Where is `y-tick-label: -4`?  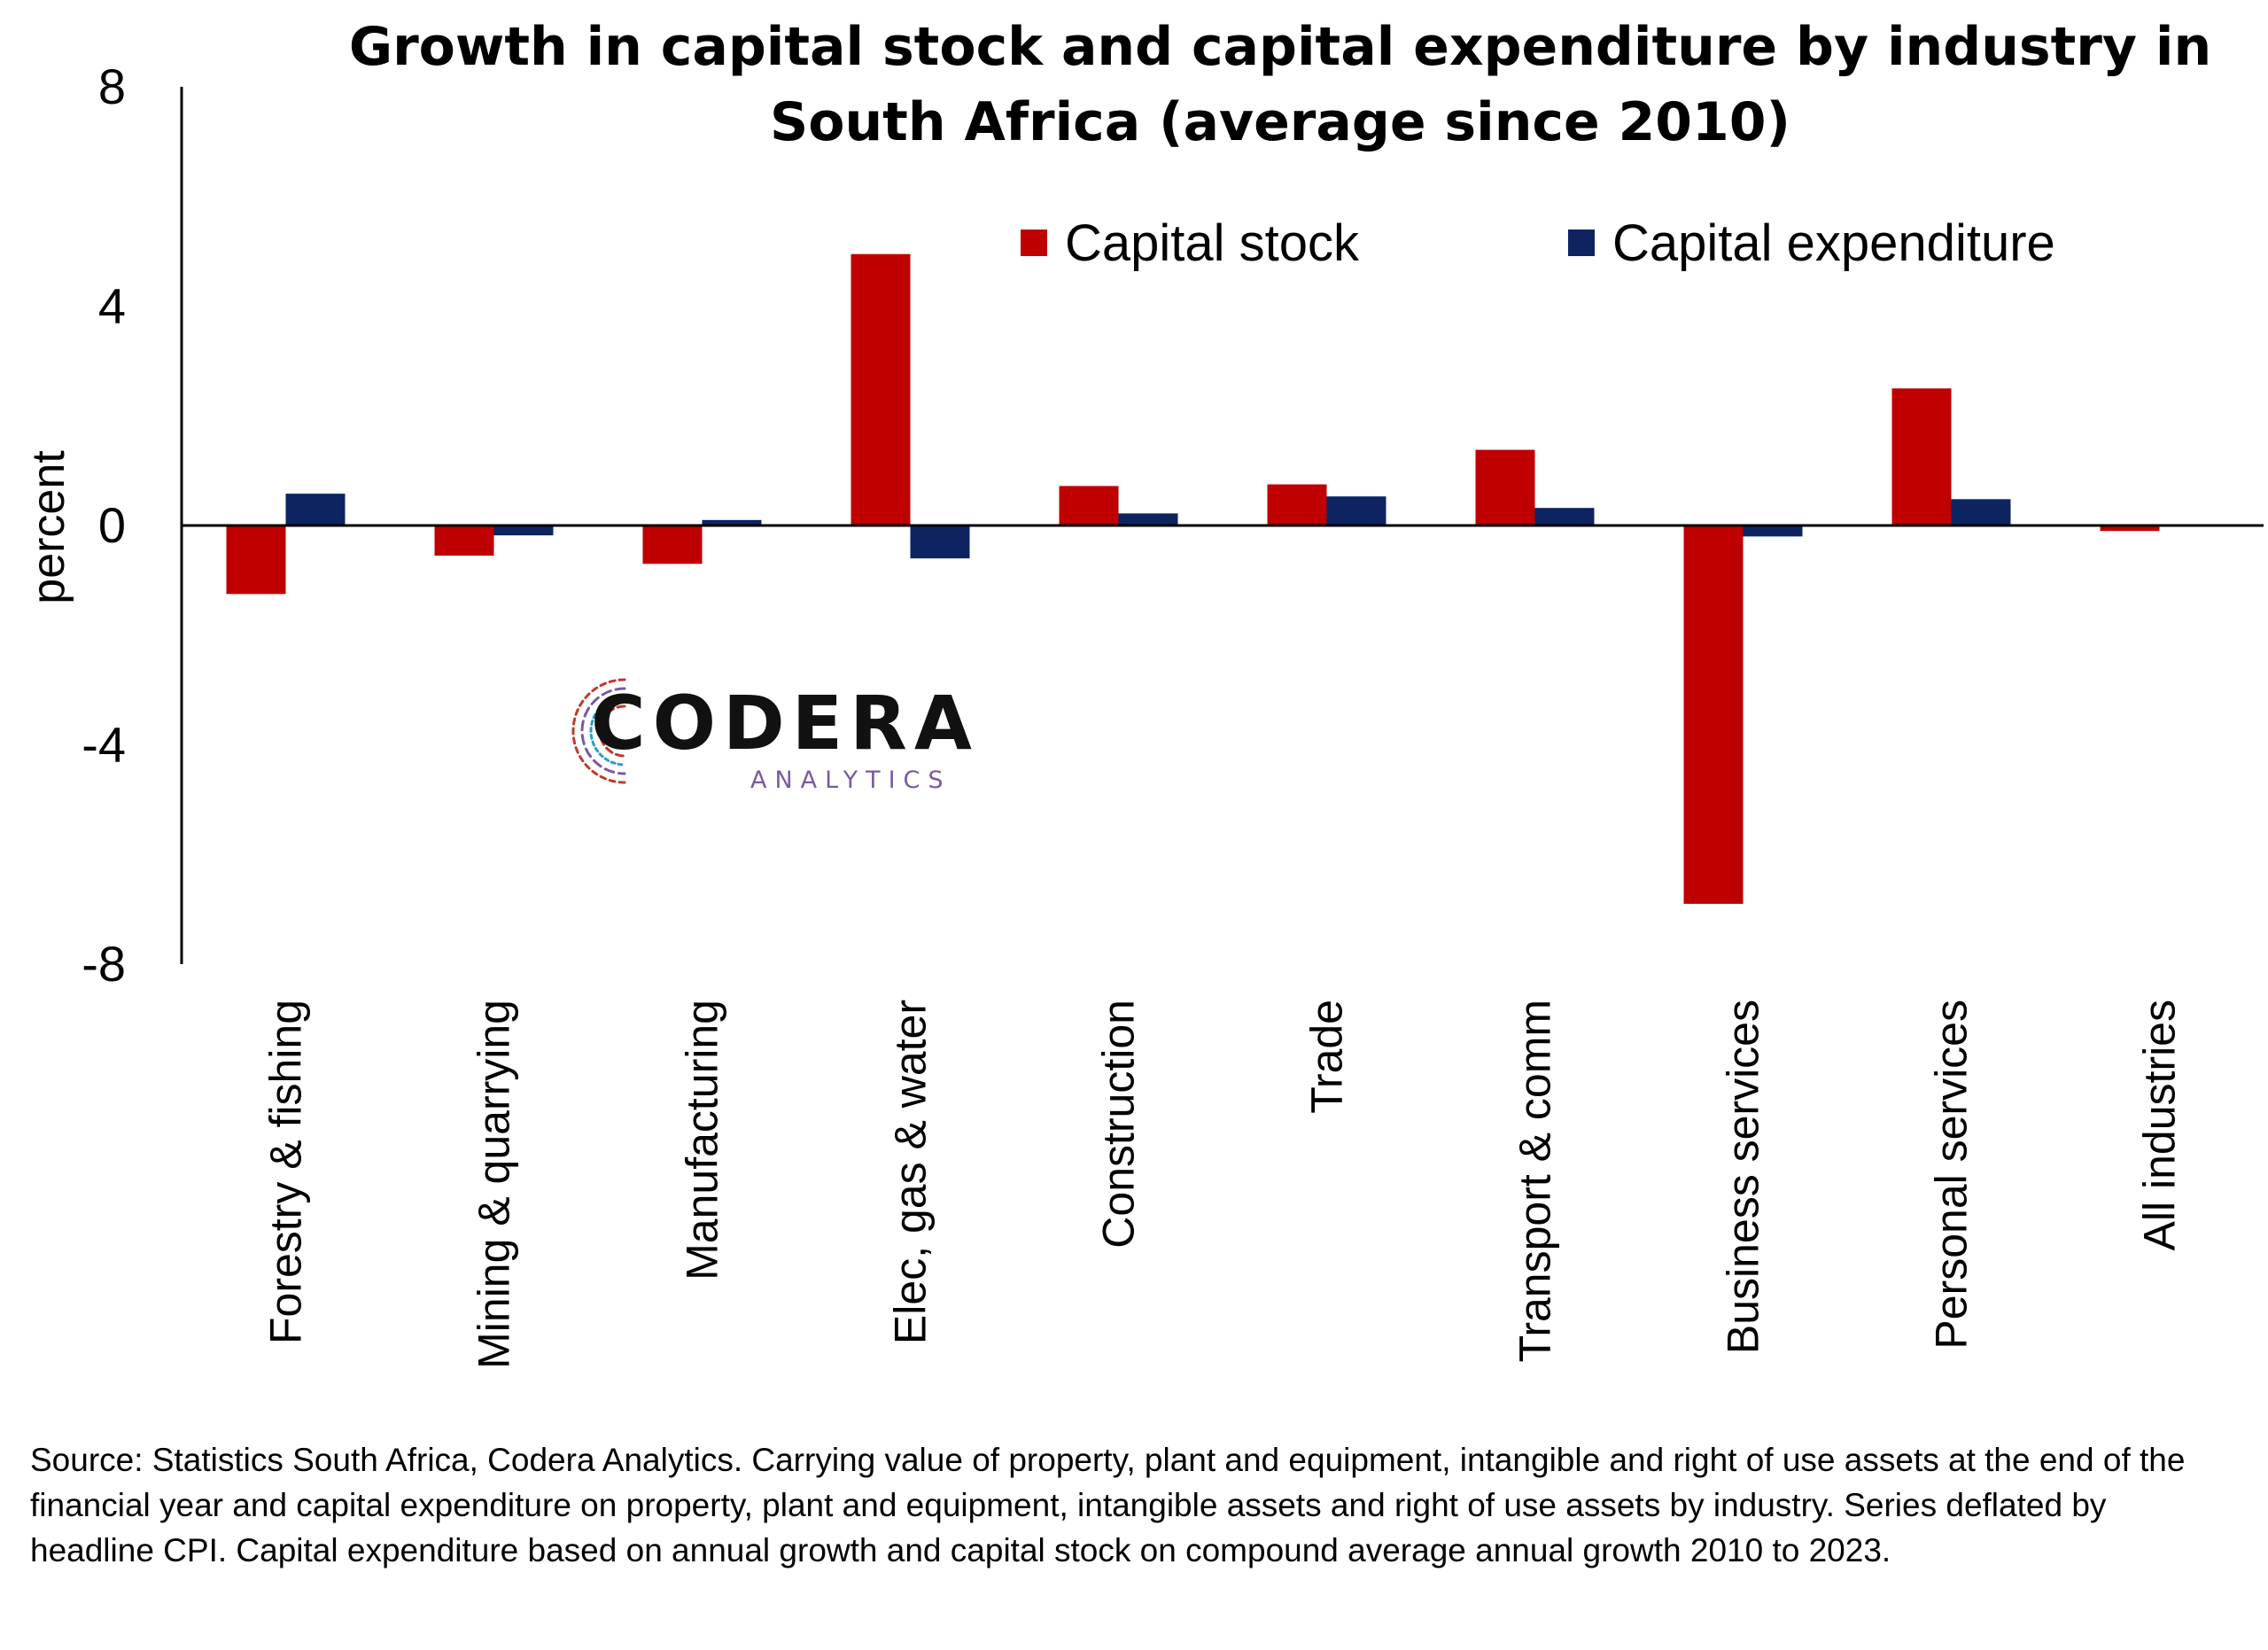
y-tick-label: -4 is located at coordinates (104, 745).